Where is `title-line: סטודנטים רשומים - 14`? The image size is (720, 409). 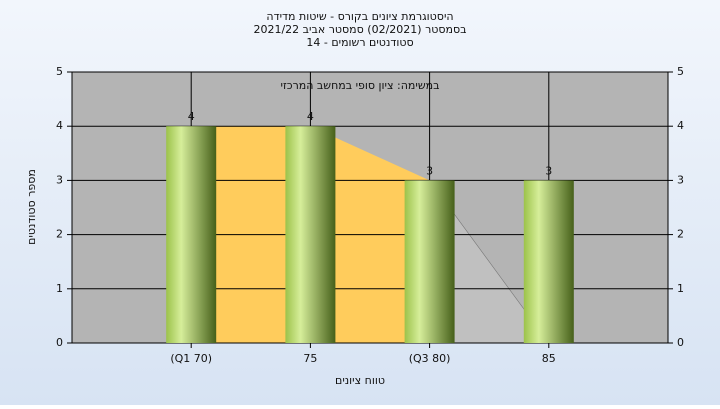
title-line: סטודנטים רשומים - 14 is located at coordinates (359, 42).